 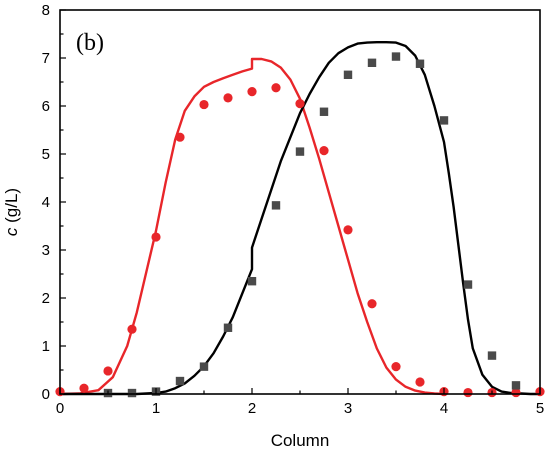 What do you see at coordinates (46, 10) in the screenshot?
I see `y-tick-label: 8` at bounding box center [46, 10].